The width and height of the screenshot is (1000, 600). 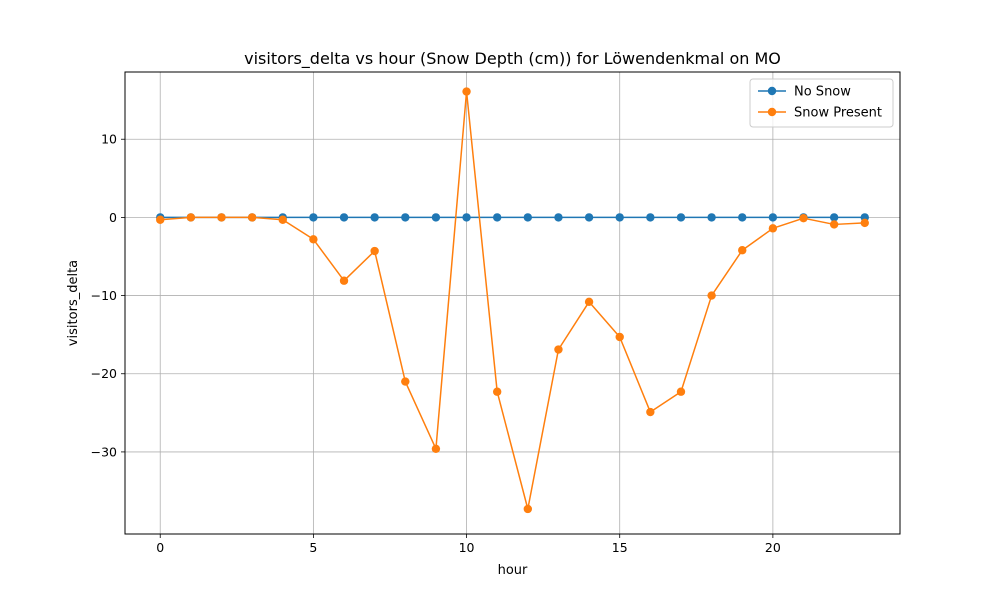 I want to click on legend-label: No Snow, so click(x=822, y=92).